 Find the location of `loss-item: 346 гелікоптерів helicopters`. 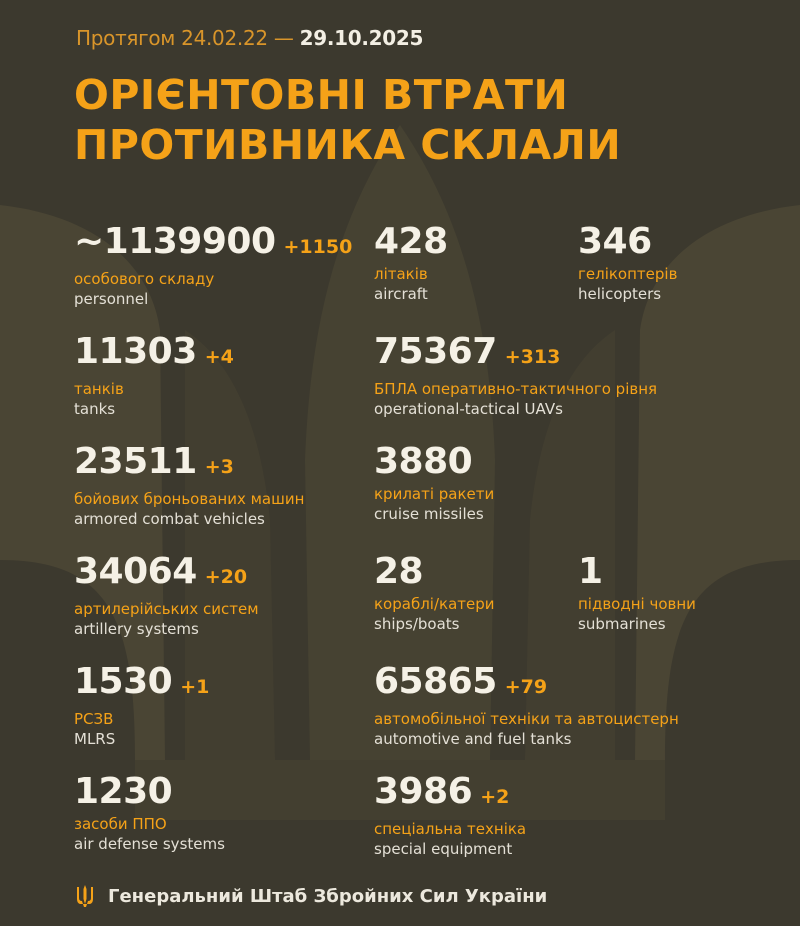

loss-item: 346 гелікоптерів helicopters is located at coordinates (678, 275).